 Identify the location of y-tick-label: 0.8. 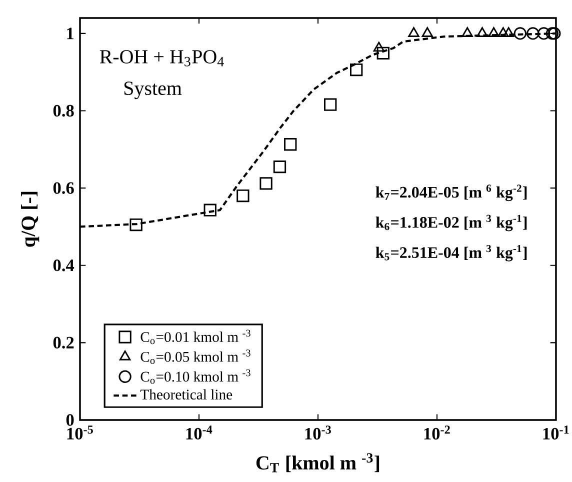
(63, 110).